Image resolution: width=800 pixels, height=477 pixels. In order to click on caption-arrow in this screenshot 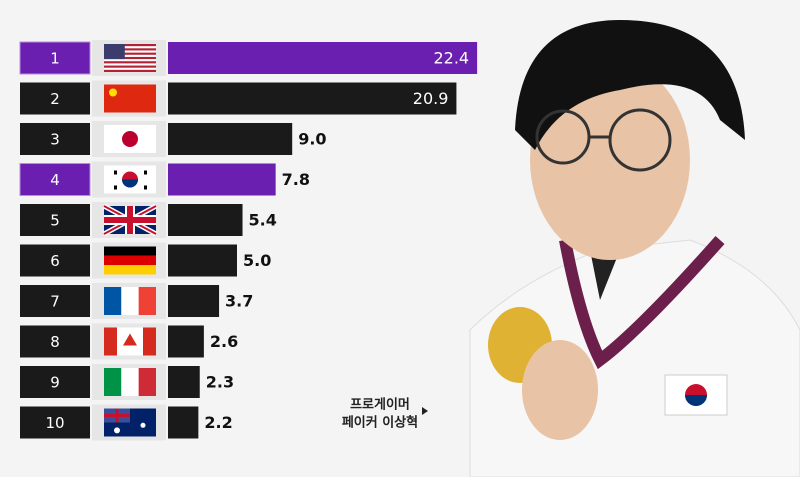, I will do `click(425, 411)`.